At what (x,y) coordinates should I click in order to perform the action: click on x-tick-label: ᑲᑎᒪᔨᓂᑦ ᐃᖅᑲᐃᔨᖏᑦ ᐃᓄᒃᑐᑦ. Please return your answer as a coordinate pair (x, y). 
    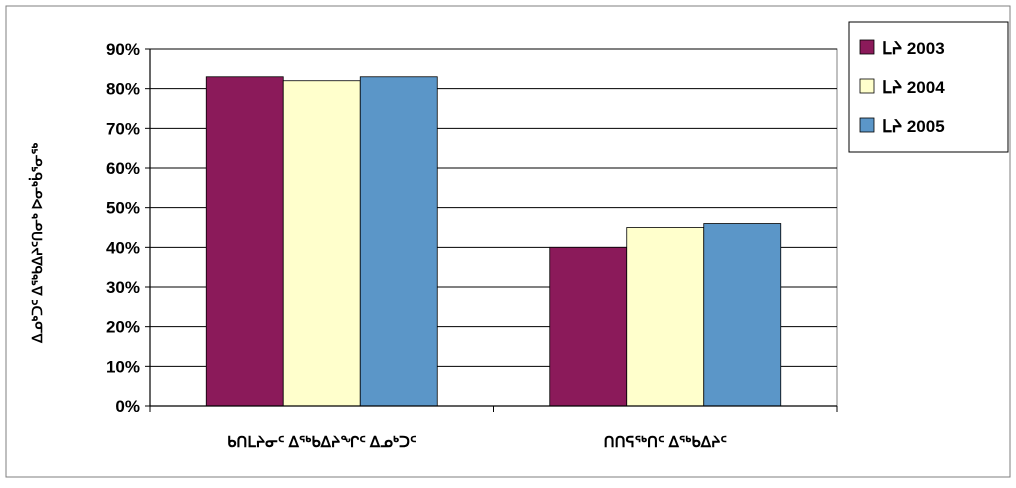
    Looking at the image, I should click on (322, 442).